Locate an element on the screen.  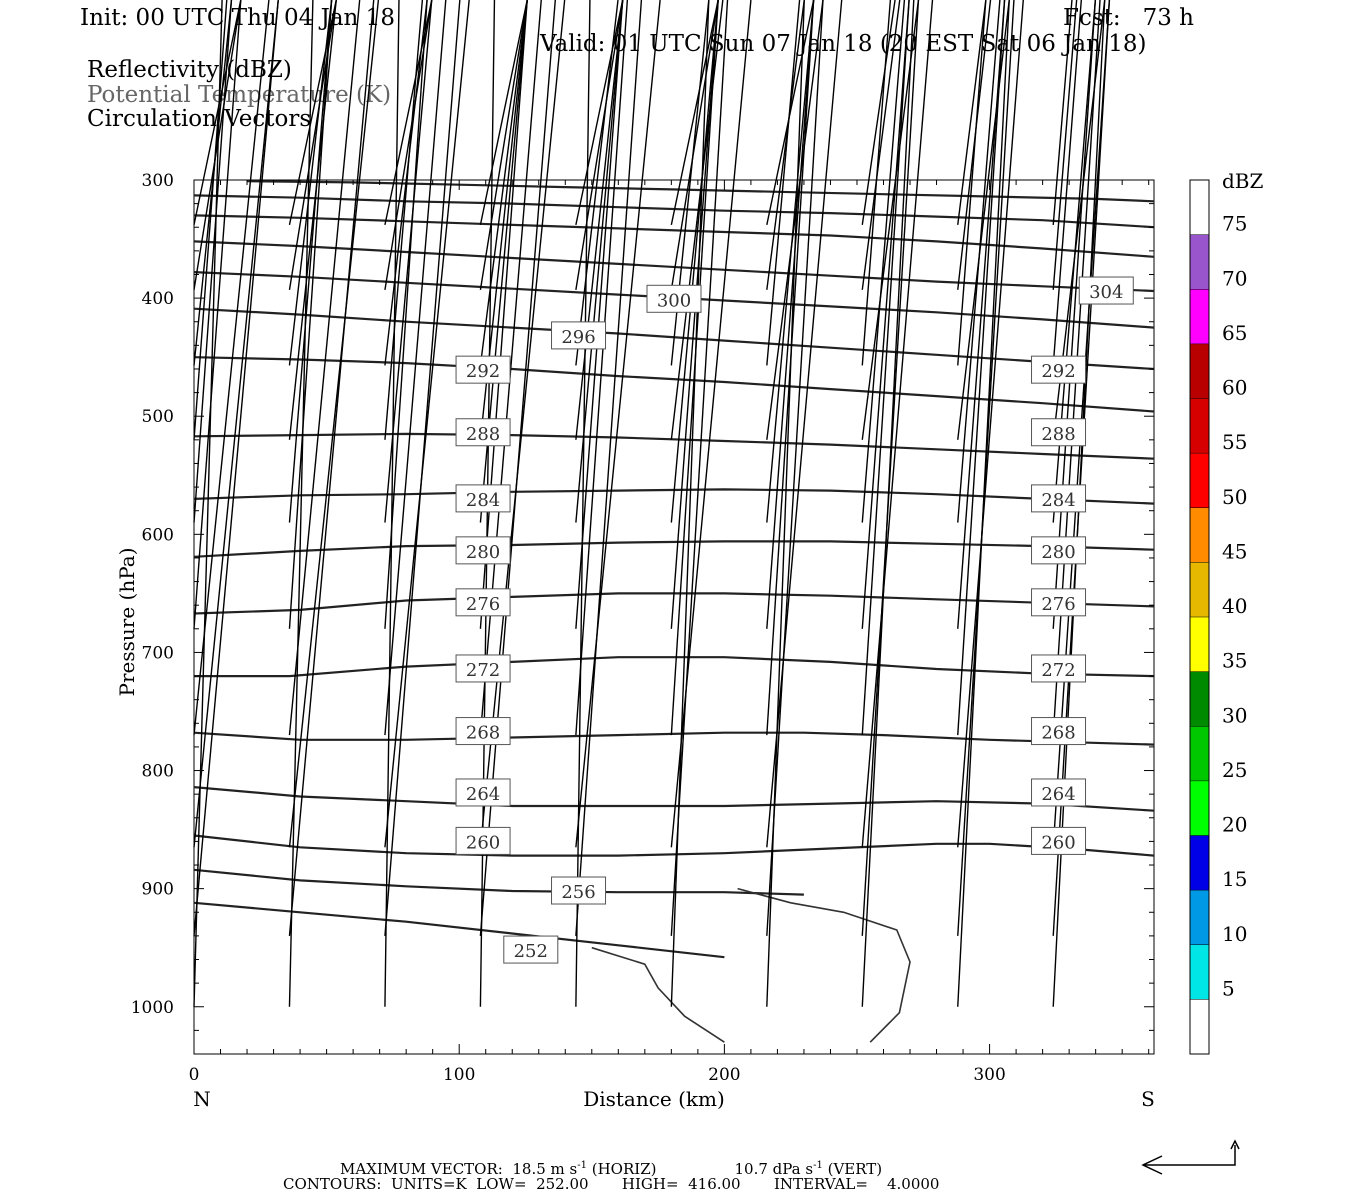
init-time: Init: 00 UTC Thu 04 Jan 18 is located at coordinates (237, 18).